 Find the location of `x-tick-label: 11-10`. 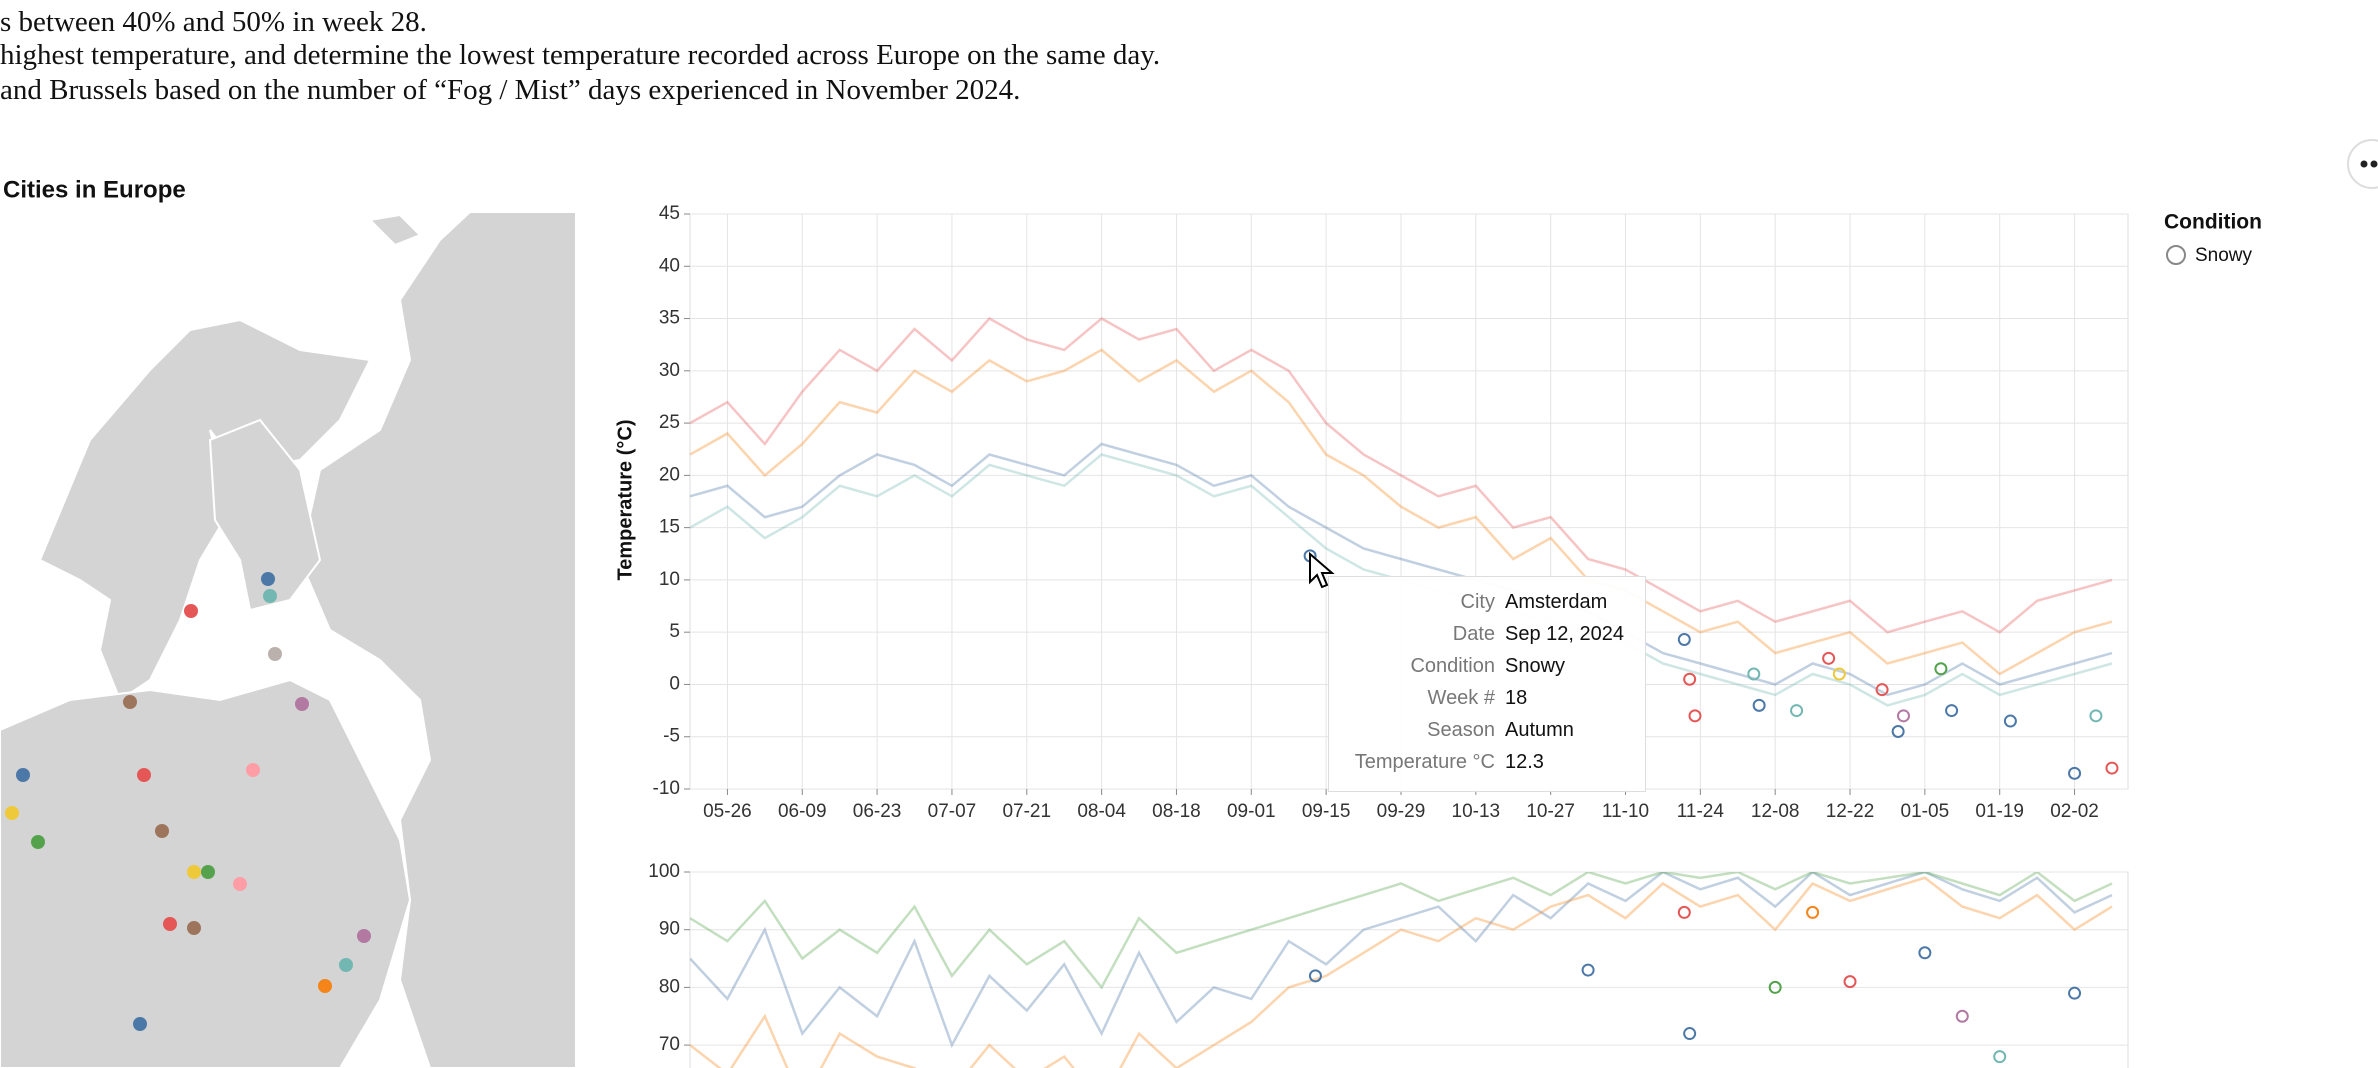

x-tick-label: 11-10 is located at coordinates (1625, 811).